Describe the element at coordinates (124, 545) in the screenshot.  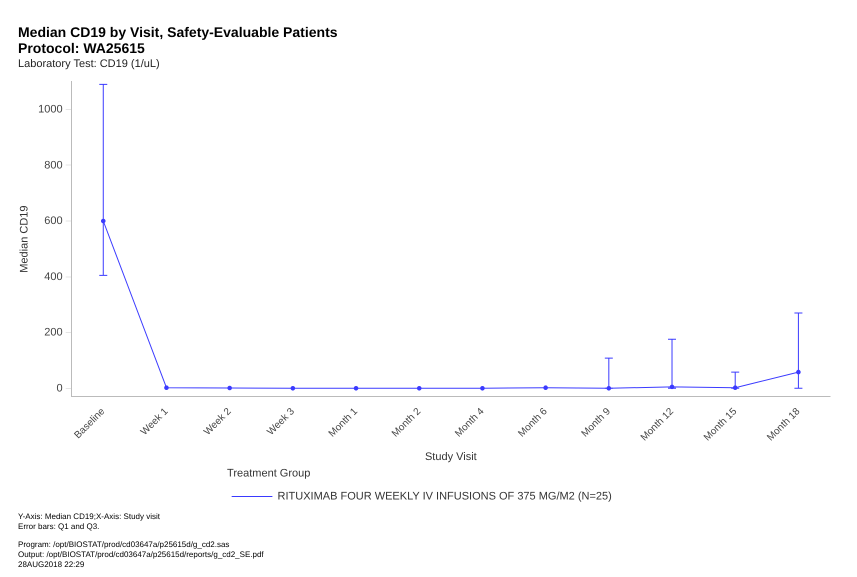
I see `text: Program: /opt/BIOSTAT/prod/cd03647a/p25615d/g_cd2.sas` at that location.